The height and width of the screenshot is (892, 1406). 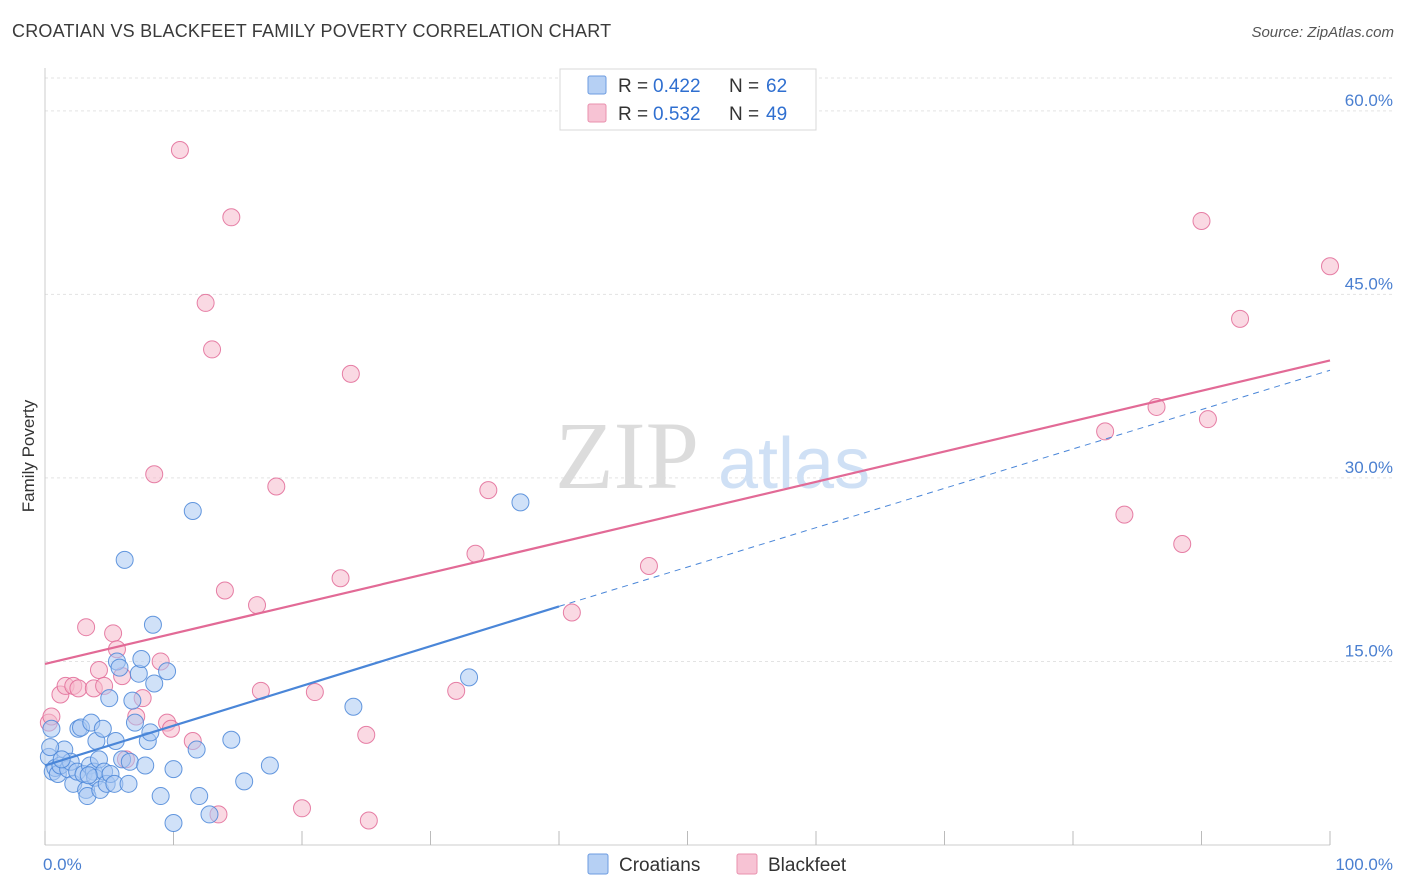 What do you see at coordinates (597, 85) in the screenshot?
I see `legend-swatch-croatians` at bounding box center [597, 85].